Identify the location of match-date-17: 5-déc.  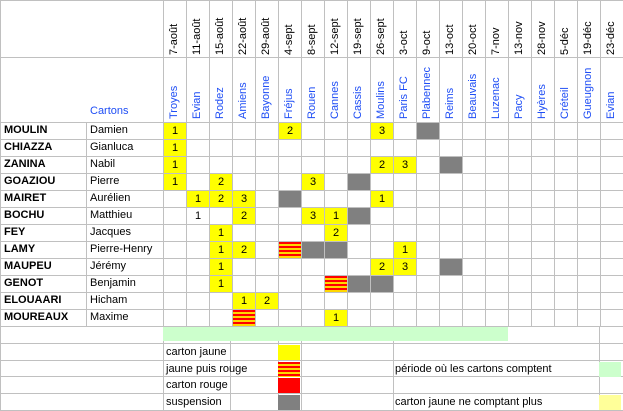
(565, 41).